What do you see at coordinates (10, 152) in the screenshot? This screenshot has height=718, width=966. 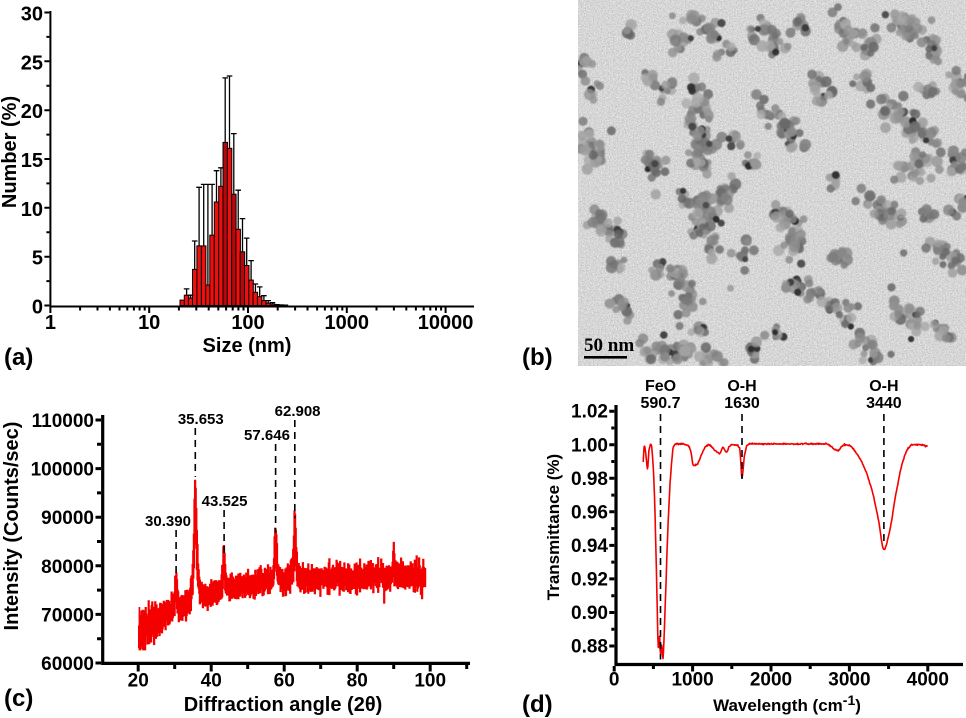 I see `svg-text: Number (%)` at bounding box center [10, 152].